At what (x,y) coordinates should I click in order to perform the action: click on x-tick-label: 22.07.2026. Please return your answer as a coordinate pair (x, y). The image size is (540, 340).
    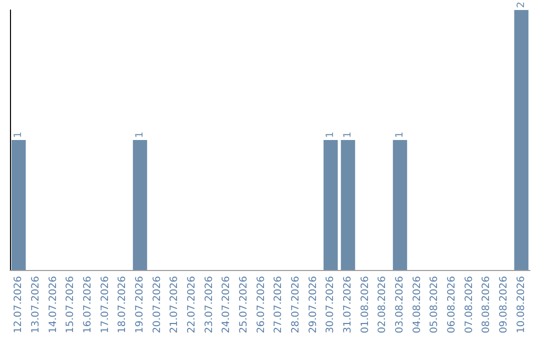
    Looking at the image, I should click on (192, 305).